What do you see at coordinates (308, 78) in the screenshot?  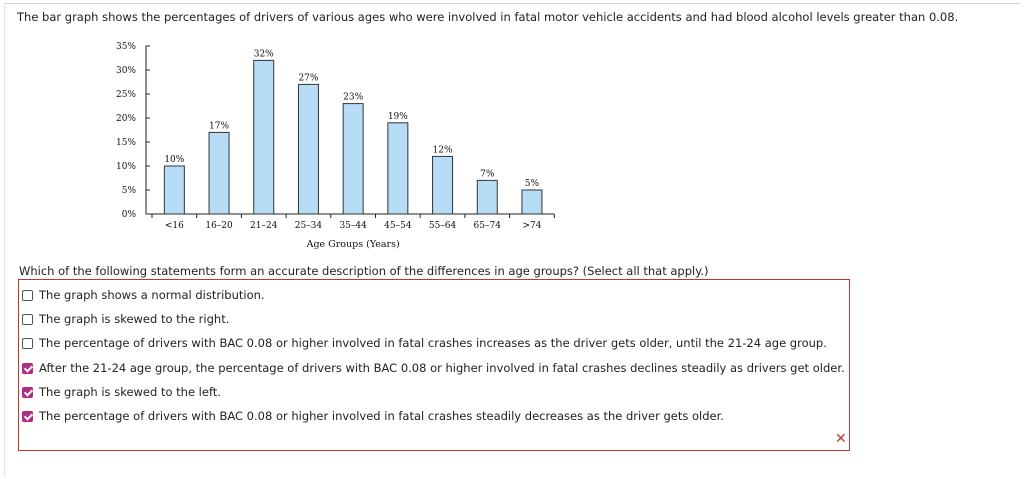 I see `data-label: 27%` at bounding box center [308, 78].